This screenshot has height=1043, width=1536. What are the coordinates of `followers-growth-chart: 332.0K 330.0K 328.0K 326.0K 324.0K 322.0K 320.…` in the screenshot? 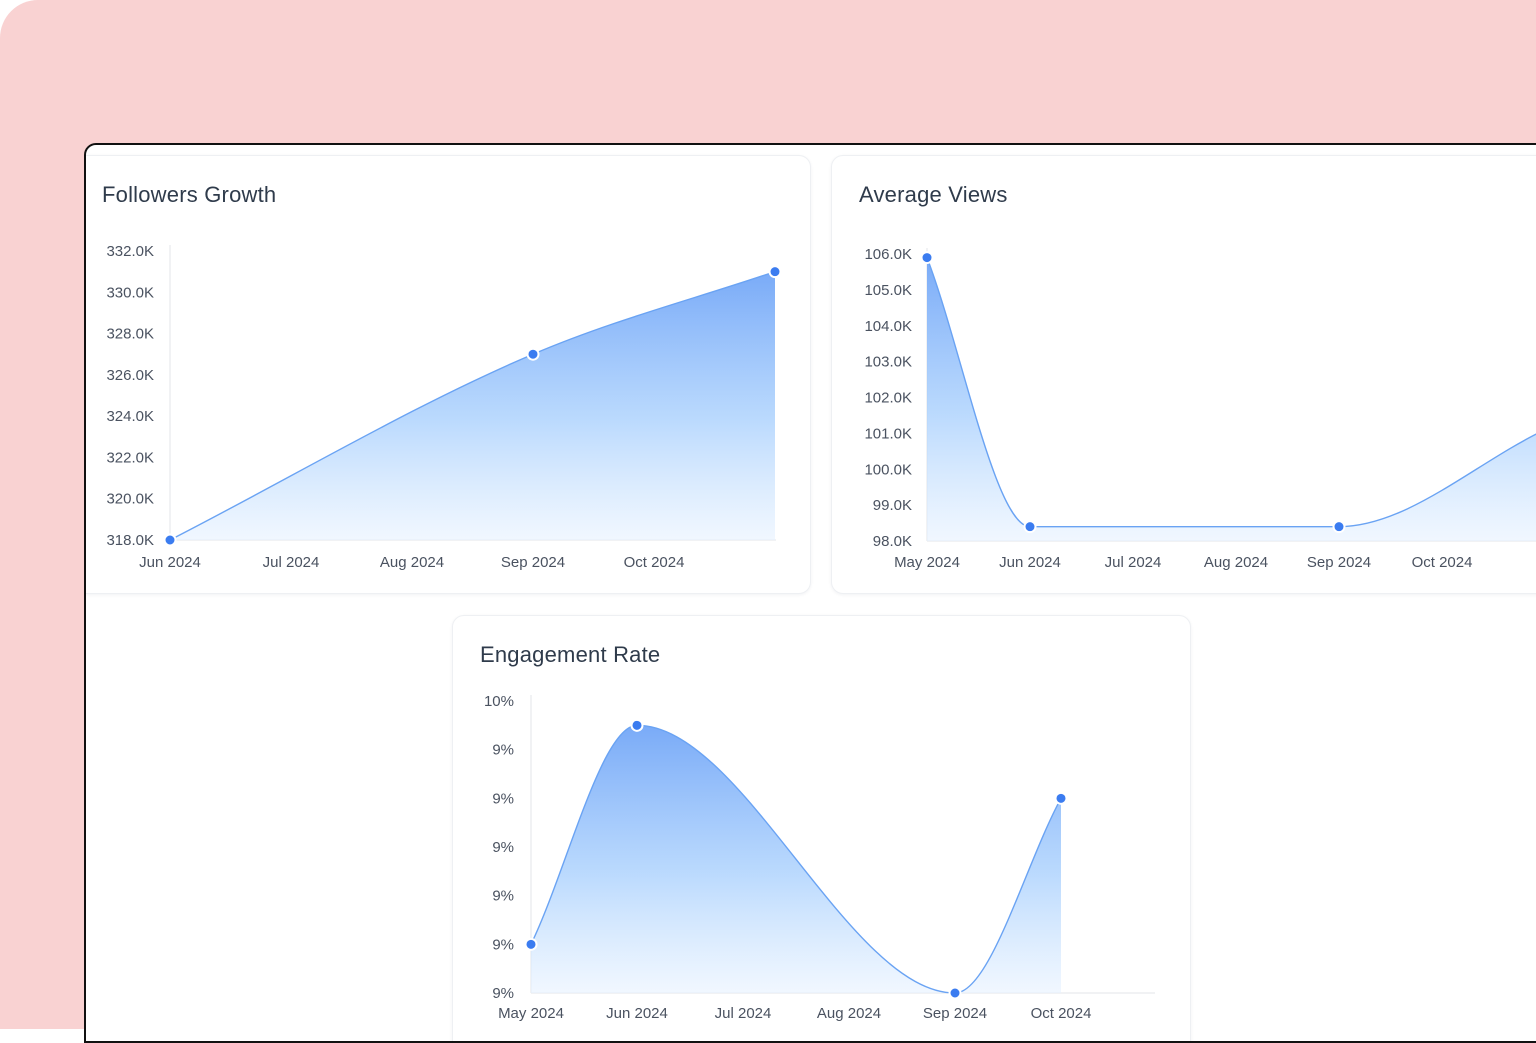 It's located at (444, 407).